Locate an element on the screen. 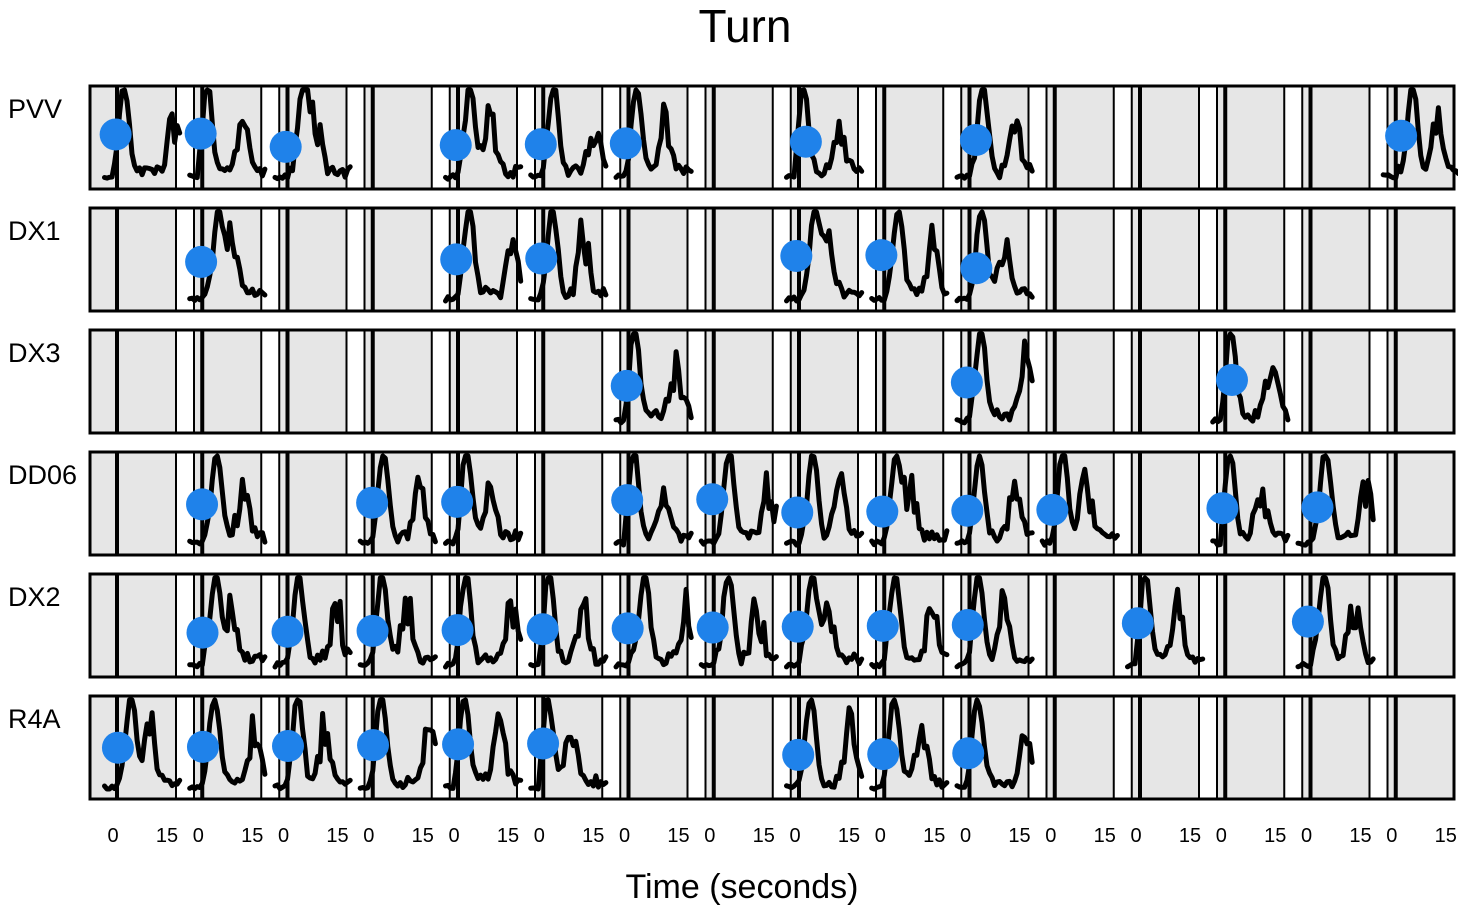 The height and width of the screenshot is (912, 1458). row-label: R4A is located at coordinates (34, 719).